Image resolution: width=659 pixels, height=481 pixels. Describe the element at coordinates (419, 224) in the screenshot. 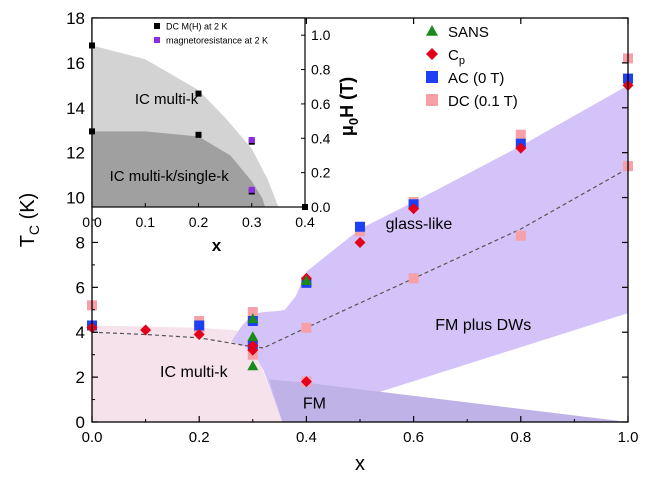

I see `region-label-glass-like: glass-like` at that location.